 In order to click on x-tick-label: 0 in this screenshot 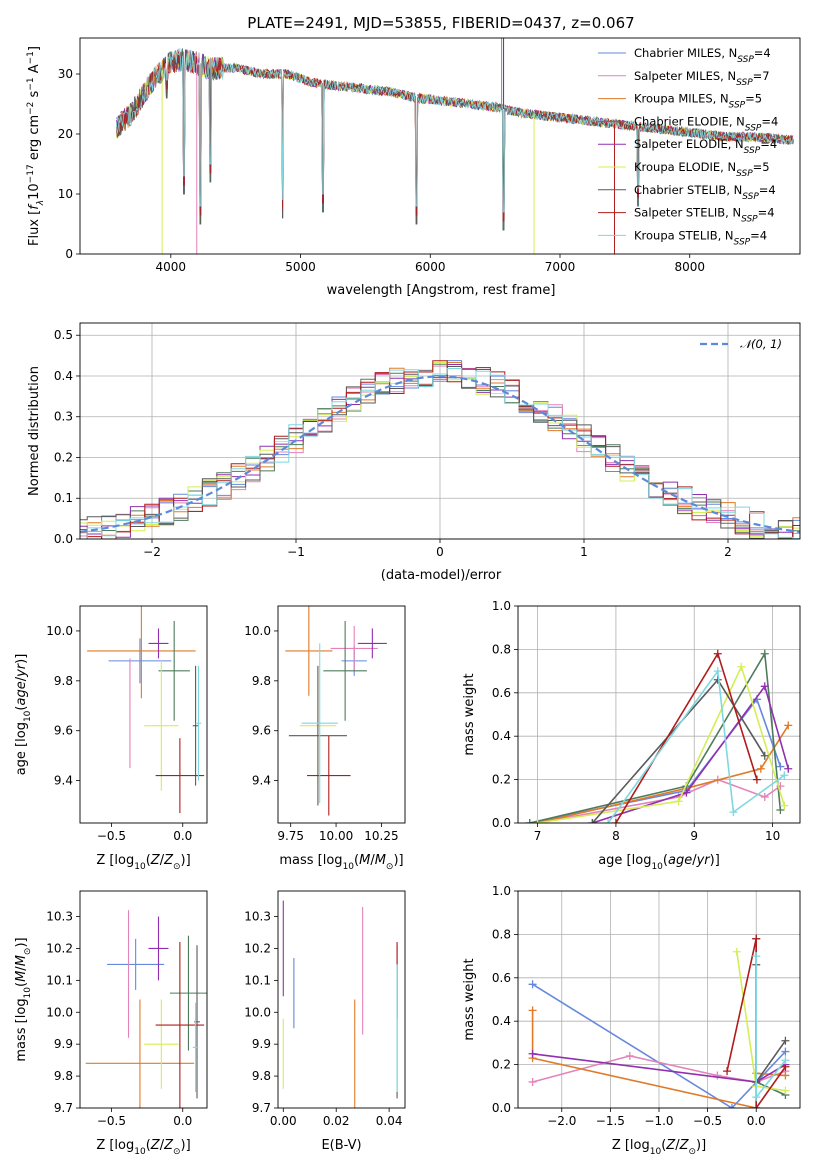, I will do `click(440, 552)`.